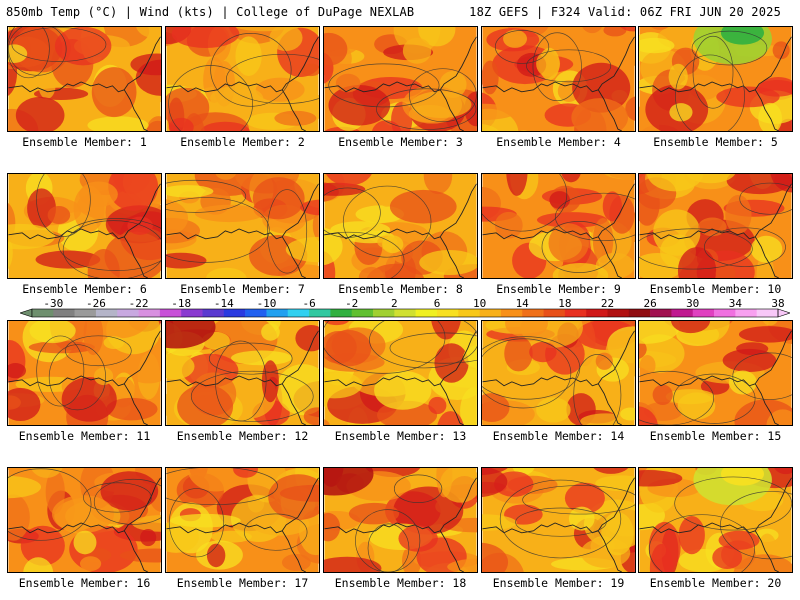 Image resolution: width=800 pixels, height=600 pixels. I want to click on colorbar-tick-label: 6, so click(437, 304).